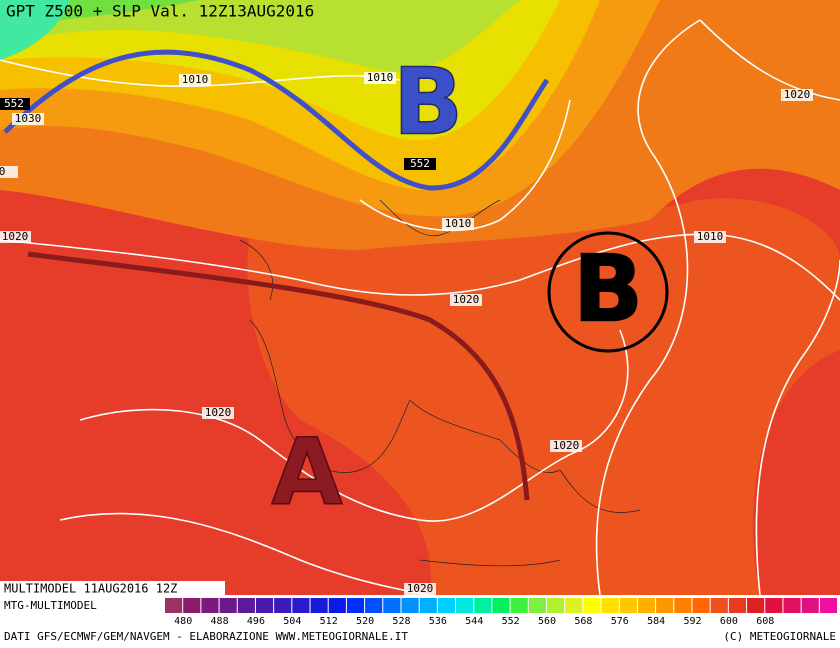 Image resolution: width=840 pixels, height=648 pixels. Describe the element at coordinates (401, 621) in the screenshot. I see `colorbar-label: 528` at that location.